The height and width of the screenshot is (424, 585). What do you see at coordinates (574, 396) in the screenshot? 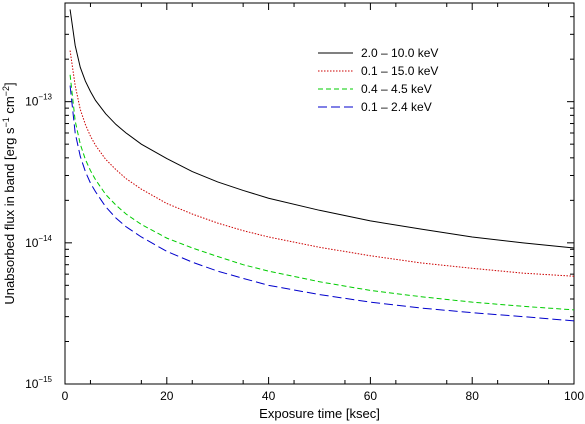
I see `x-tick-label: 100` at bounding box center [574, 396].